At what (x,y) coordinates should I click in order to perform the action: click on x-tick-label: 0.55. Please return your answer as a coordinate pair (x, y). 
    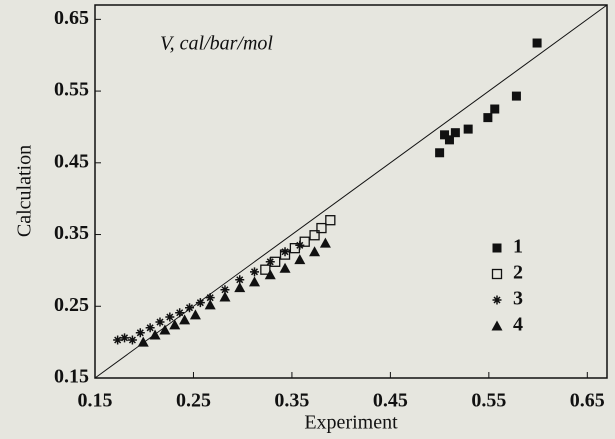
    Looking at the image, I should click on (488, 401).